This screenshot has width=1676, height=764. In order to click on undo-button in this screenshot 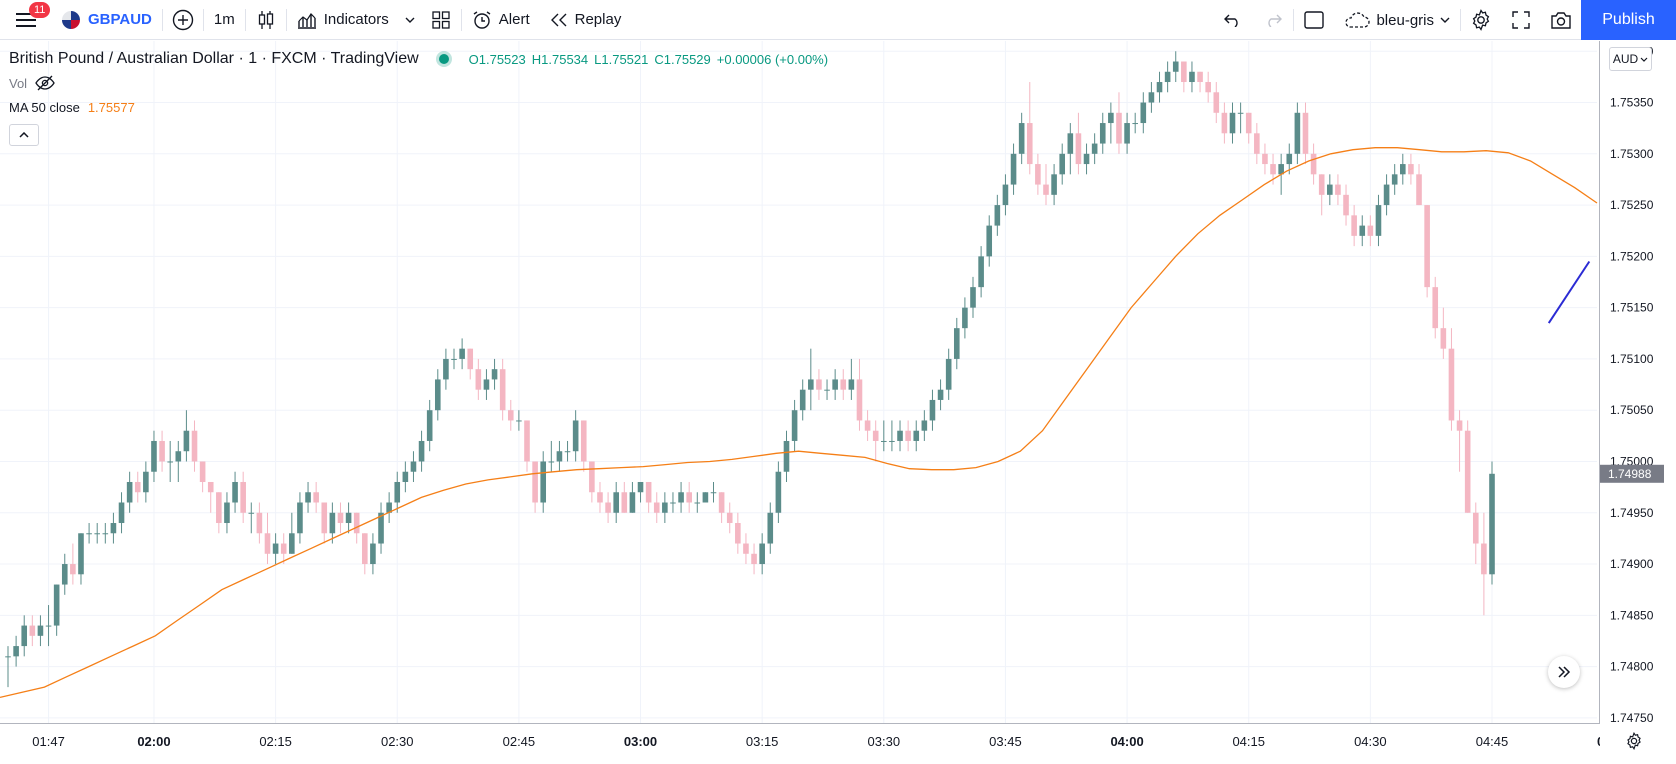, I will do `click(1233, 20)`.